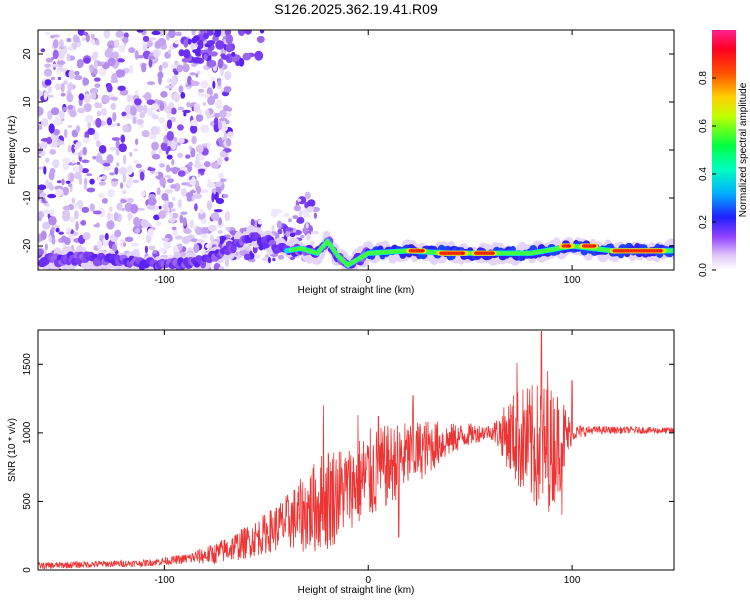 The image size is (750, 600). What do you see at coordinates (27, 364) in the screenshot?
I see `y-tick-label: 1500` at bounding box center [27, 364].